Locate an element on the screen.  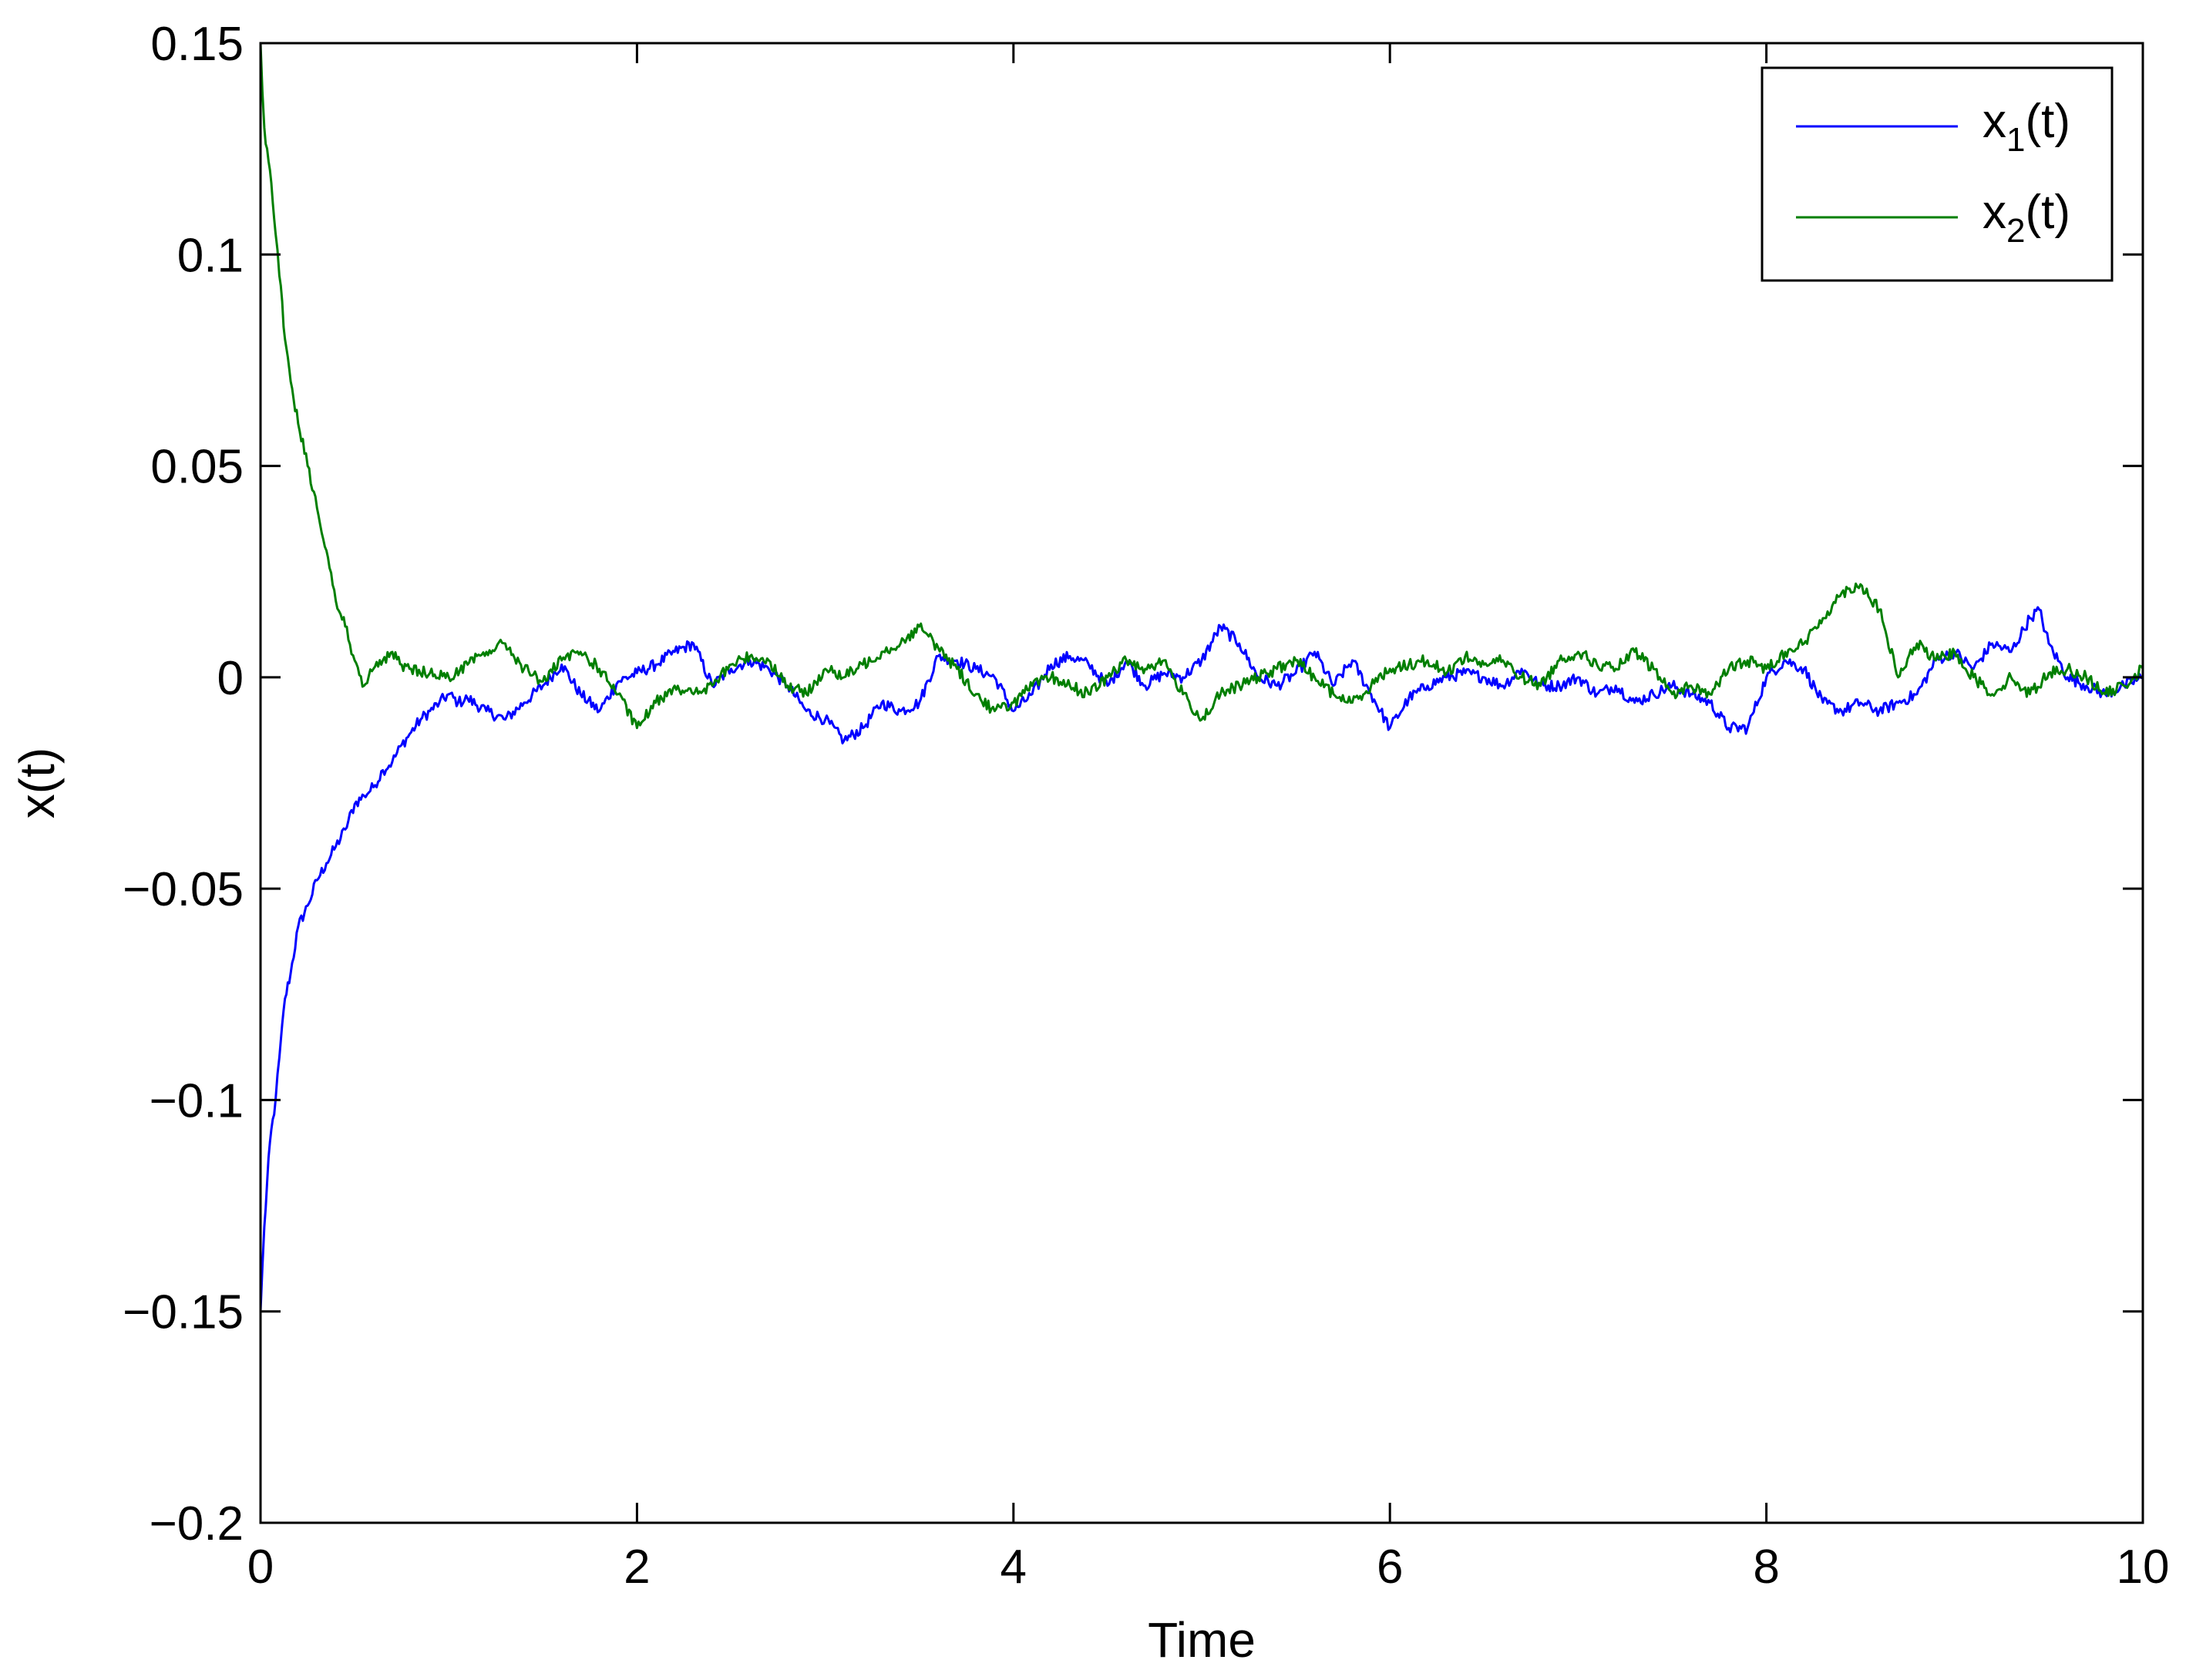
legend: x1(t) x2(t) is located at coordinates (1937, 174).